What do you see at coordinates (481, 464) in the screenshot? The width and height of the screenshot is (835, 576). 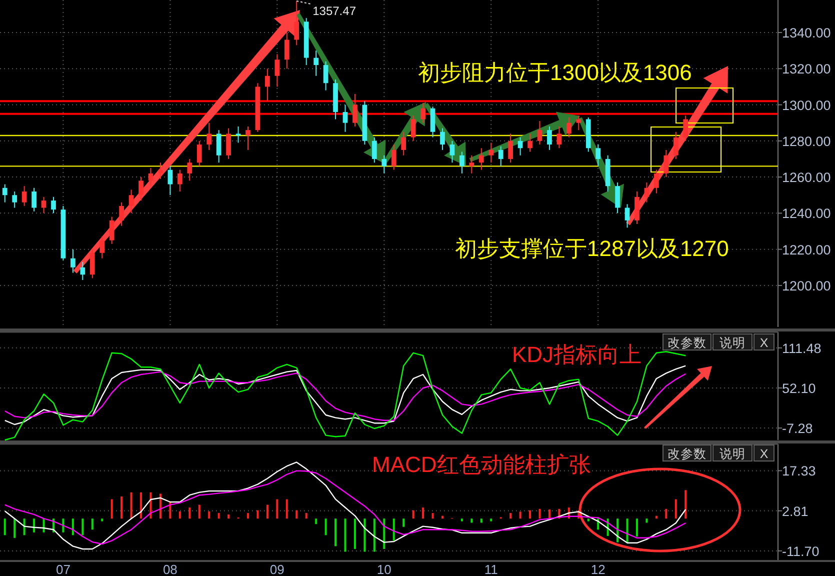 I see `annotation: MACD红色动能柱扩张` at bounding box center [481, 464].